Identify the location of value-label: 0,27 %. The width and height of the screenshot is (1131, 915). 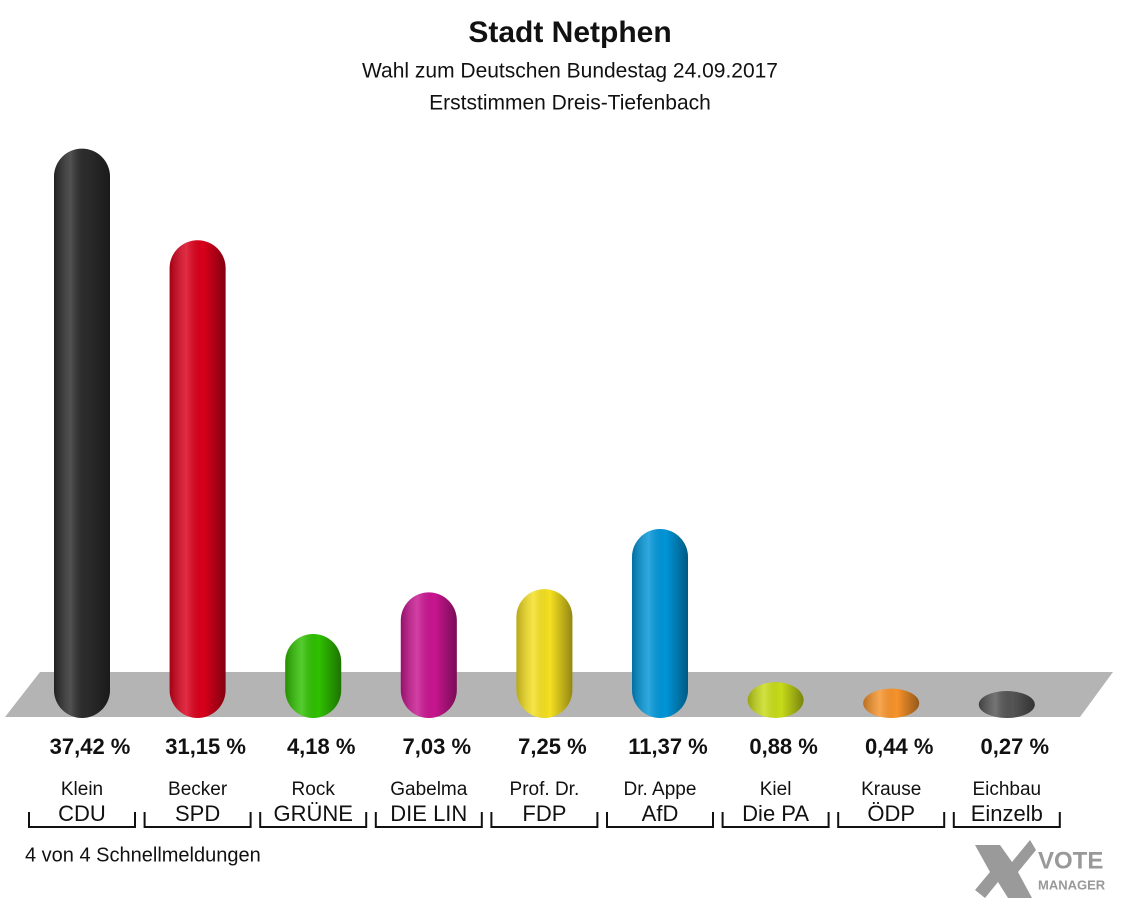
(1015, 746).